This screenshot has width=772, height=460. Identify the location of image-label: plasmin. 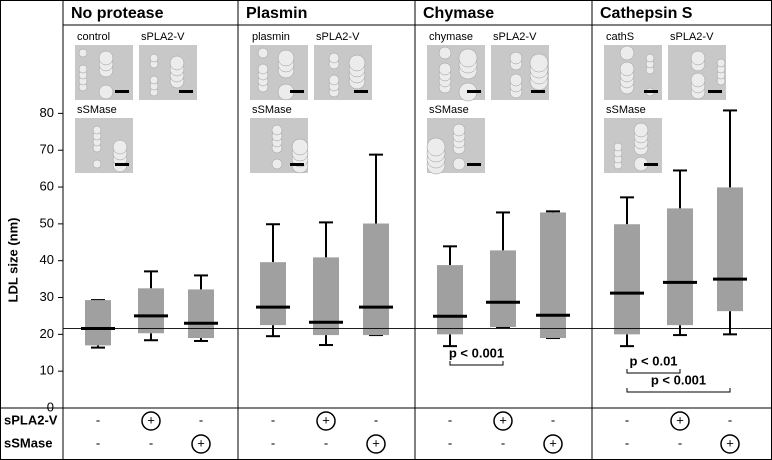
(271, 37).